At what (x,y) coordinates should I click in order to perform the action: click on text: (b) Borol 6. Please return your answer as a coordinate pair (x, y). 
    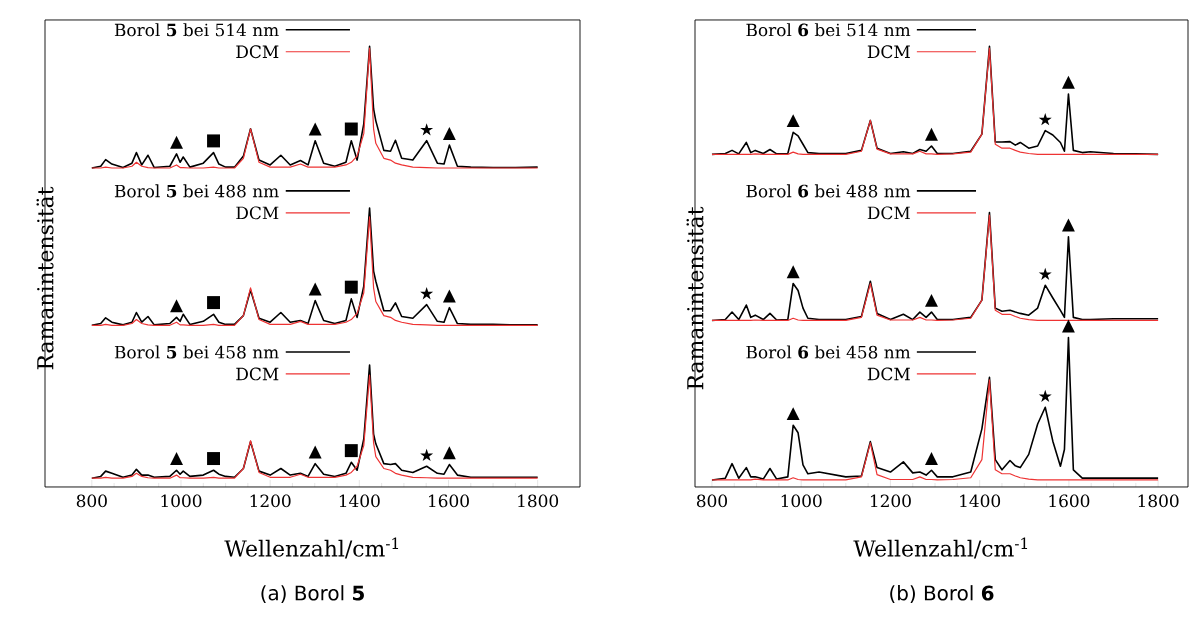
    Looking at the image, I should click on (942, 594).